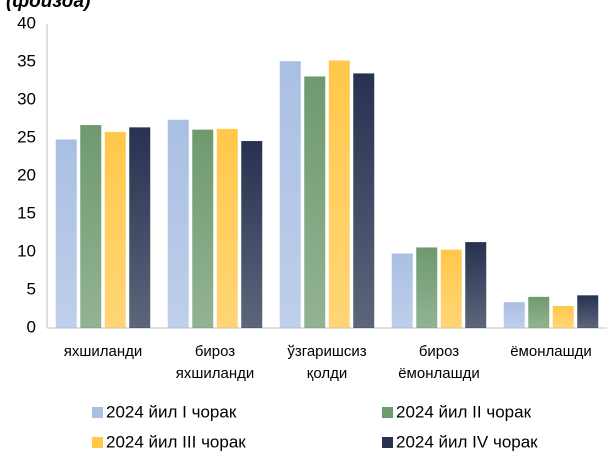  Describe the element at coordinates (26, 136) in the screenshot. I see `y-tick-label: 25` at that location.